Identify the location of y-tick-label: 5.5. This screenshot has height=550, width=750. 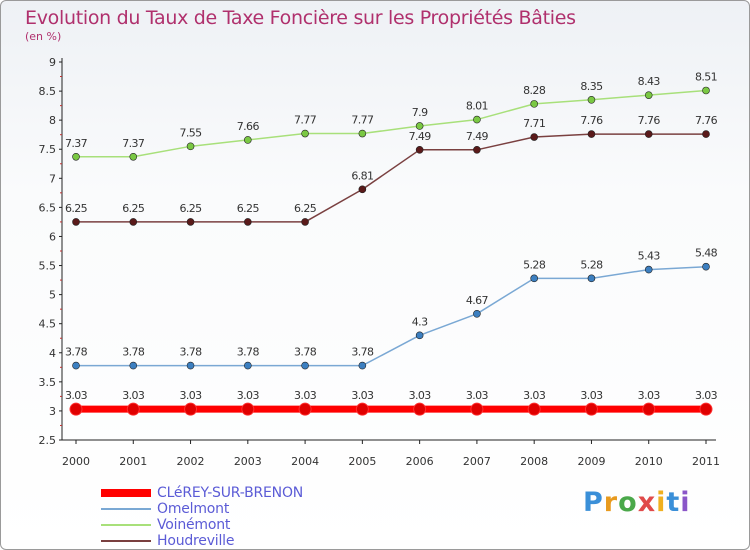
(48, 266).